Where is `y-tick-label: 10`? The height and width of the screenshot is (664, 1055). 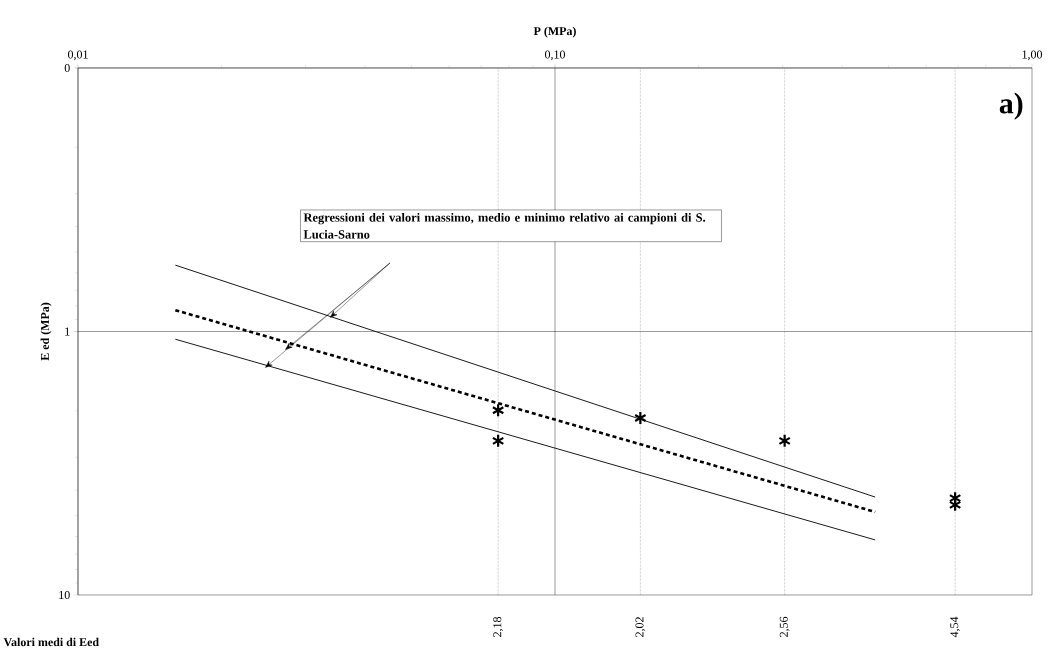
y-tick-label: 10 is located at coordinates (64, 595).